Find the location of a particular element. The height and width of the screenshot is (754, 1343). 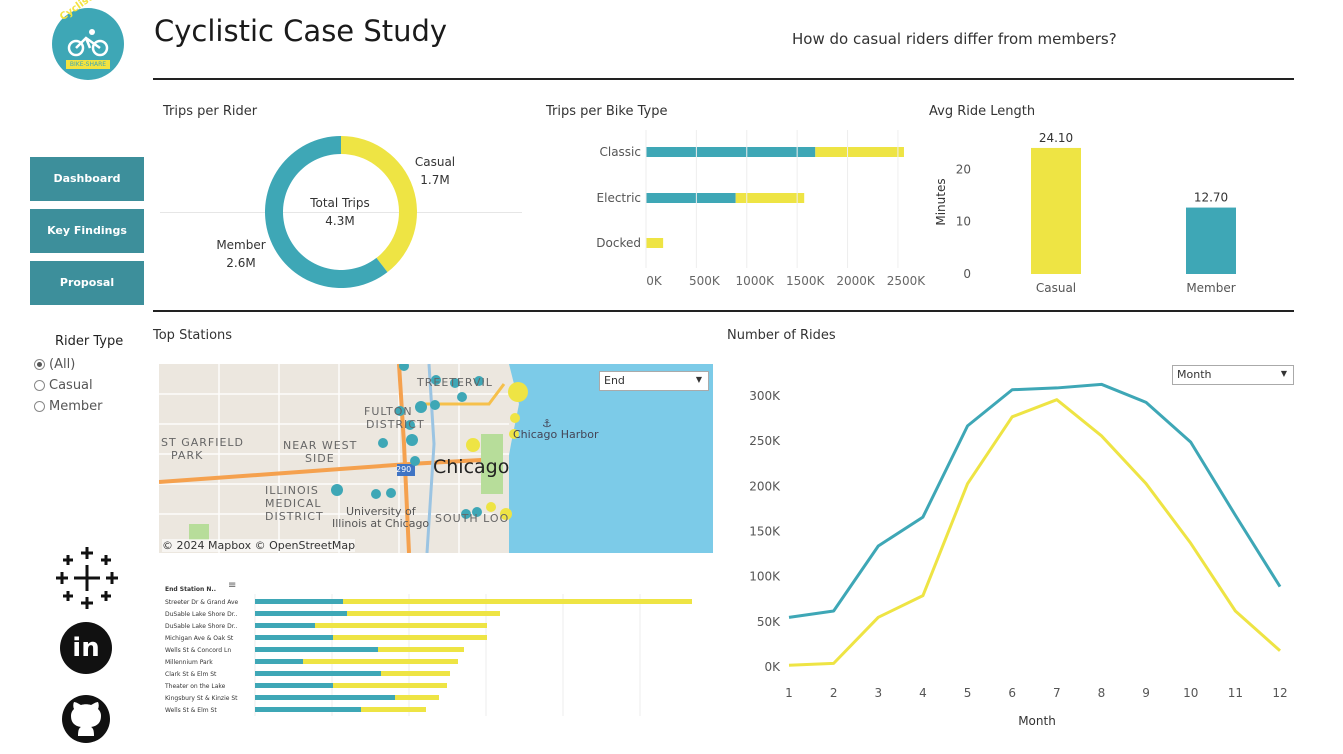

header-divider is located at coordinates (723, 79).